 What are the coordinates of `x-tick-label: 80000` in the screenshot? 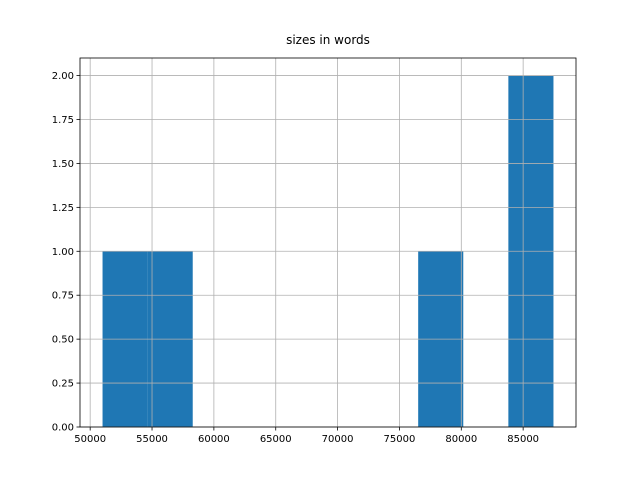 It's located at (461, 439).